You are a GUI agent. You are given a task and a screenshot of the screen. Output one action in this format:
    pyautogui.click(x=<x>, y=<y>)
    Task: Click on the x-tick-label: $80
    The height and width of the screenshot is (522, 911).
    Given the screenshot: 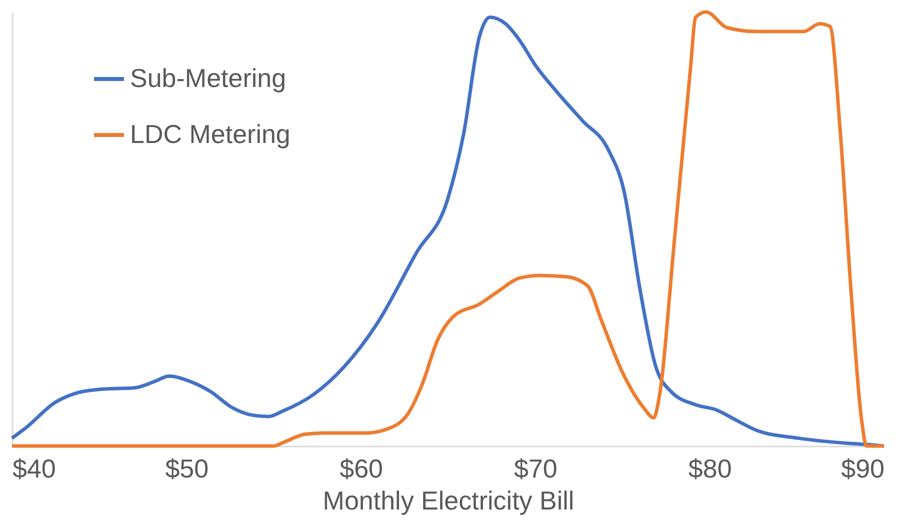 What is the action you would take?
    pyautogui.click(x=710, y=469)
    